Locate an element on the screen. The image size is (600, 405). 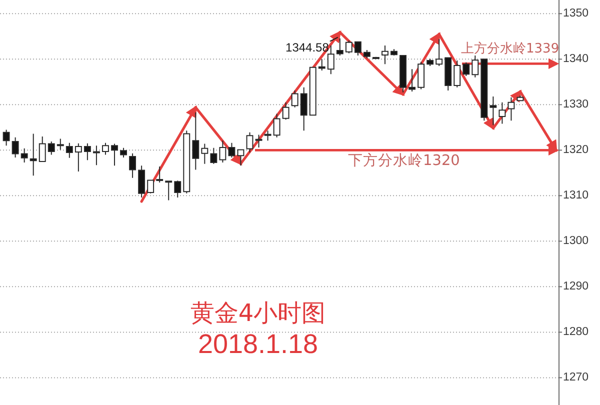
ref-line-label: 下方分水岭1320 is located at coordinates (404, 161).